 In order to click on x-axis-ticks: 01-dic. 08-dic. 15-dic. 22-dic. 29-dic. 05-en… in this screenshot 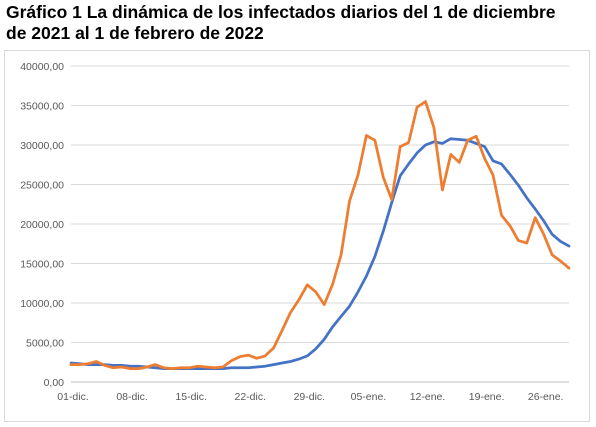, I will do `click(310, 397)`.